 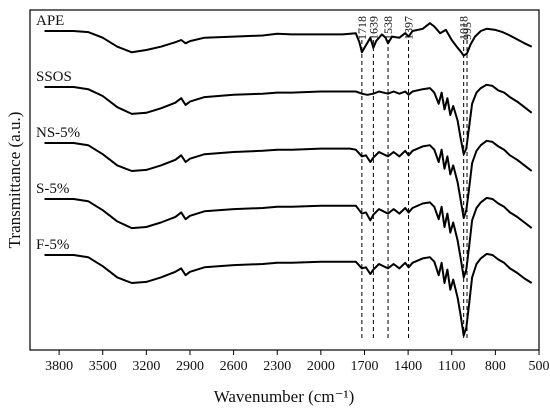 I want to click on x-tick-label: 1400, so click(x=408, y=366).